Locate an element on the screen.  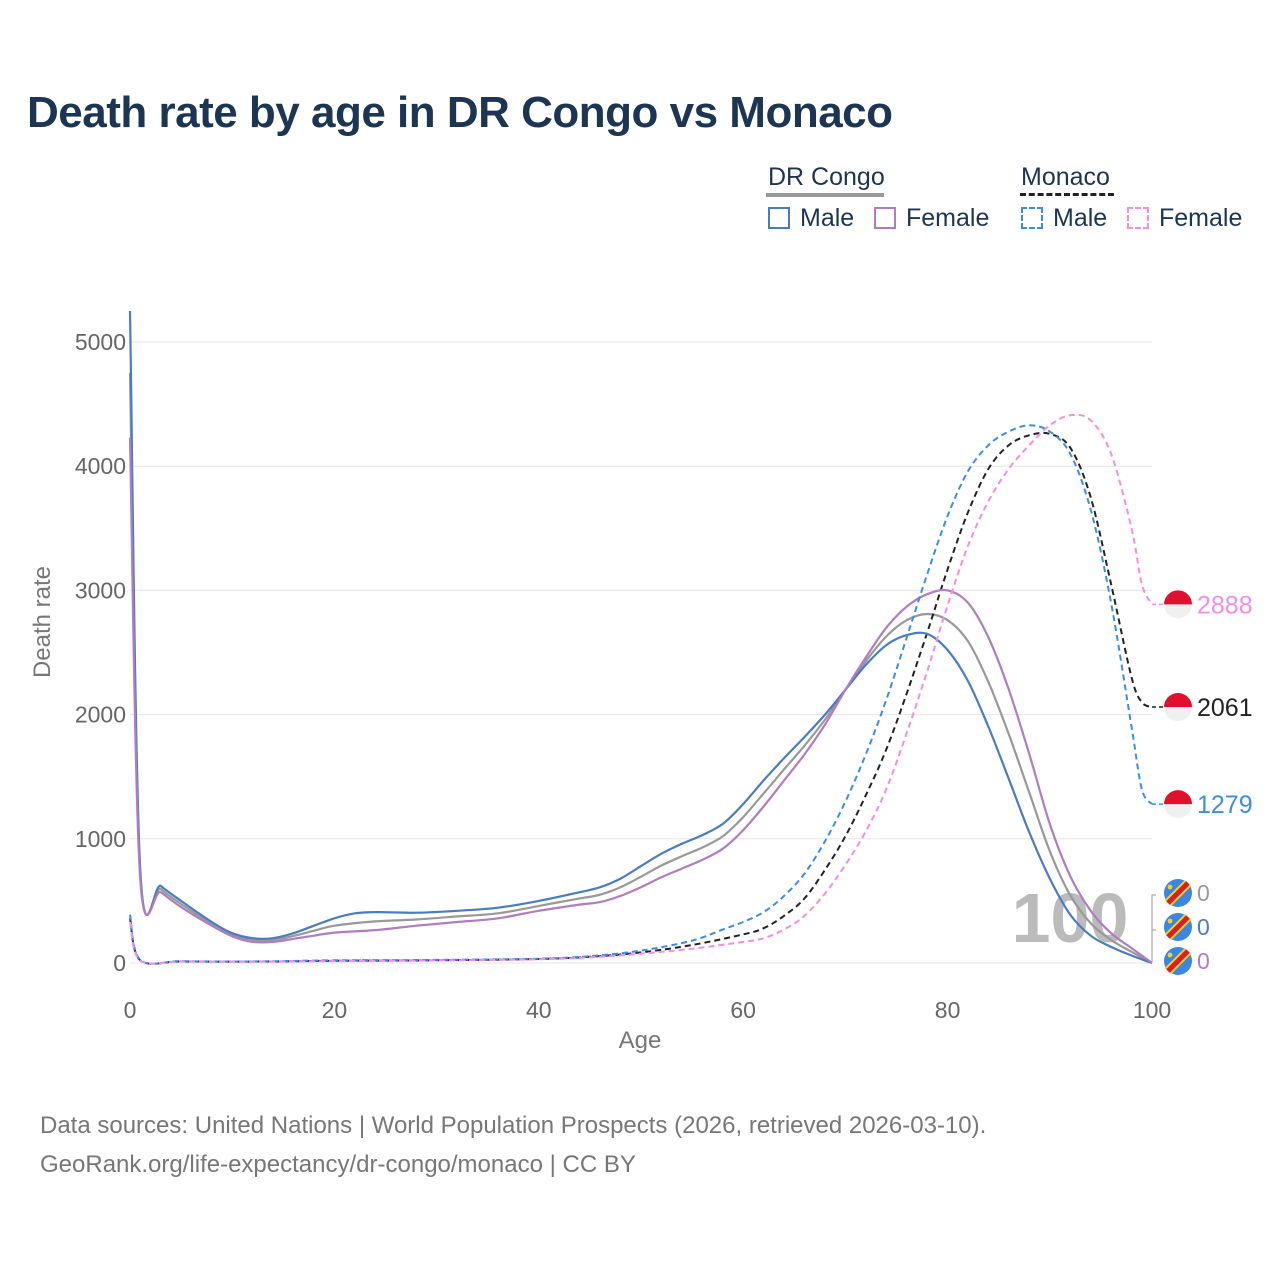
flag-drcongo-dr-congo-female is located at coordinates (1178, 961).